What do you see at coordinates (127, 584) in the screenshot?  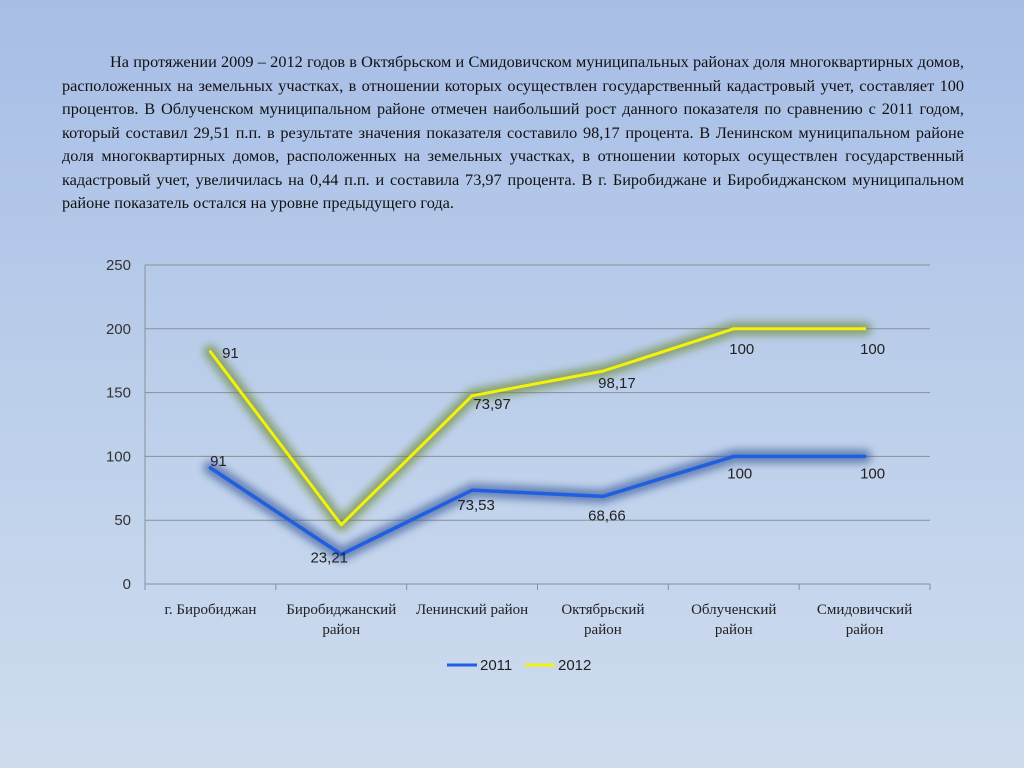 I see `y-tick-label: 0` at bounding box center [127, 584].